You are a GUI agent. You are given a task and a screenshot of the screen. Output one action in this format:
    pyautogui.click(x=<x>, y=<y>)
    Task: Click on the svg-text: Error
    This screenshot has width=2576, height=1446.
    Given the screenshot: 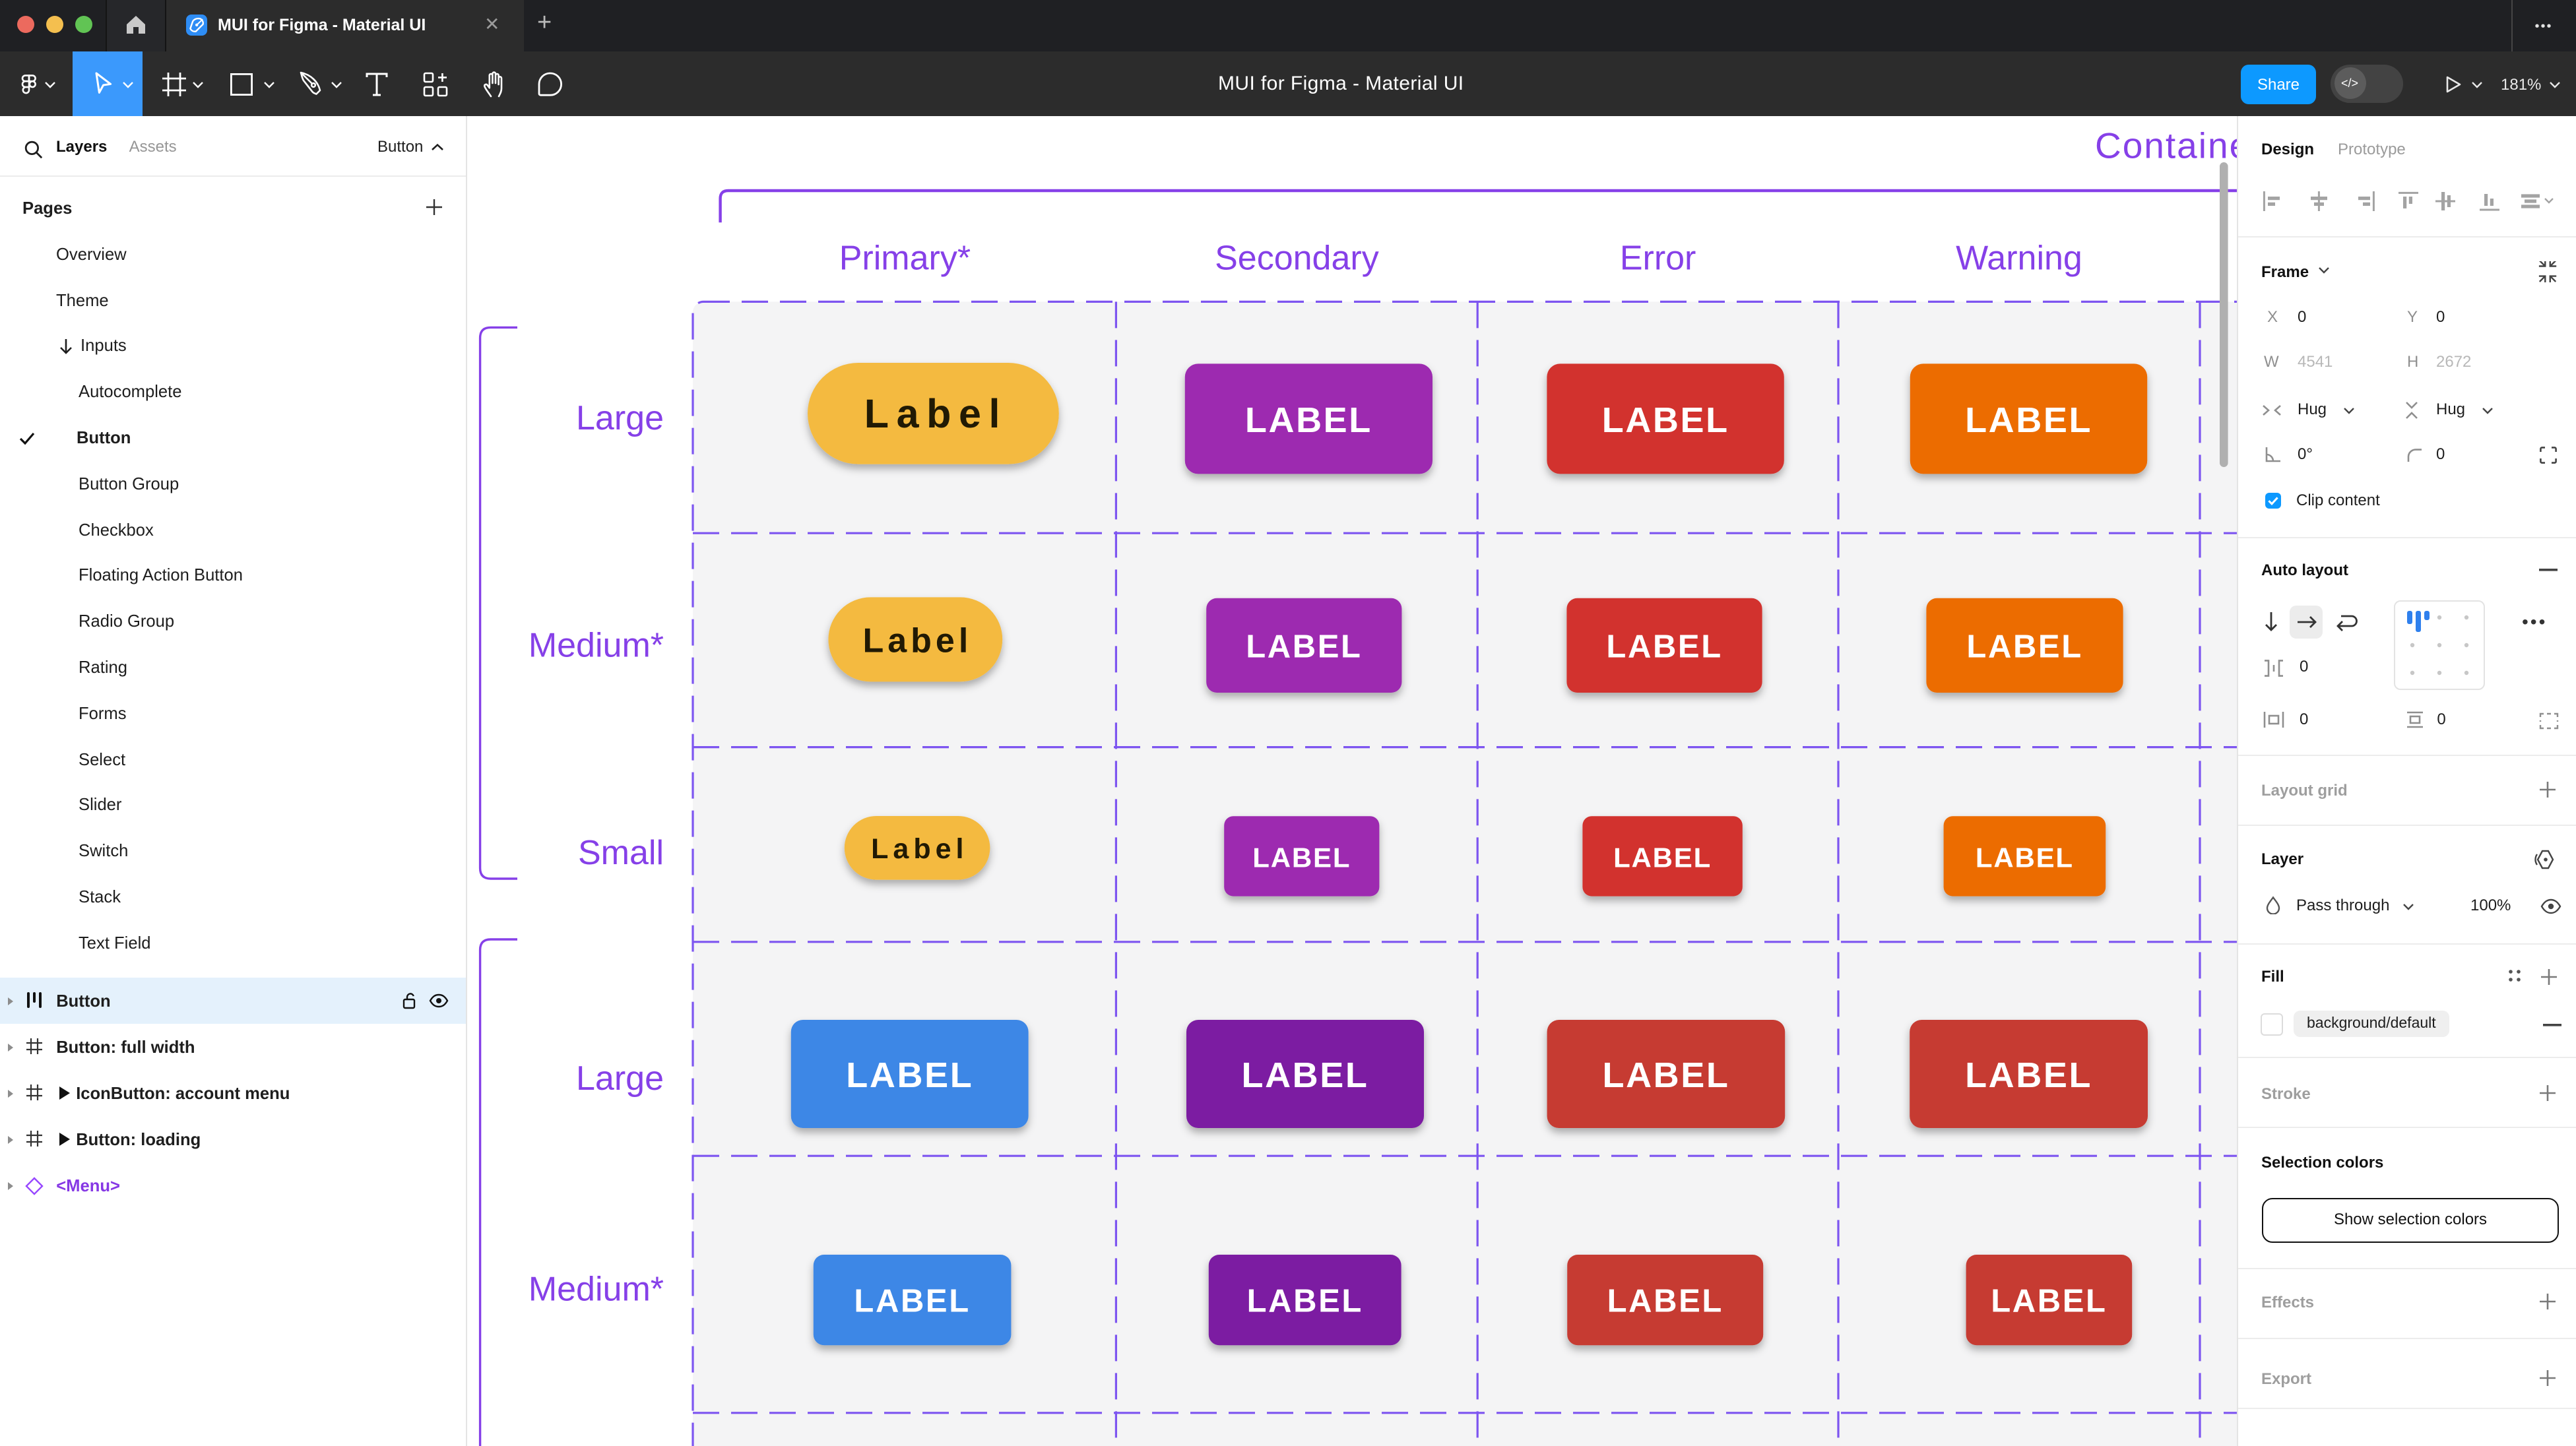 What is the action you would take?
    pyautogui.click(x=1658, y=258)
    